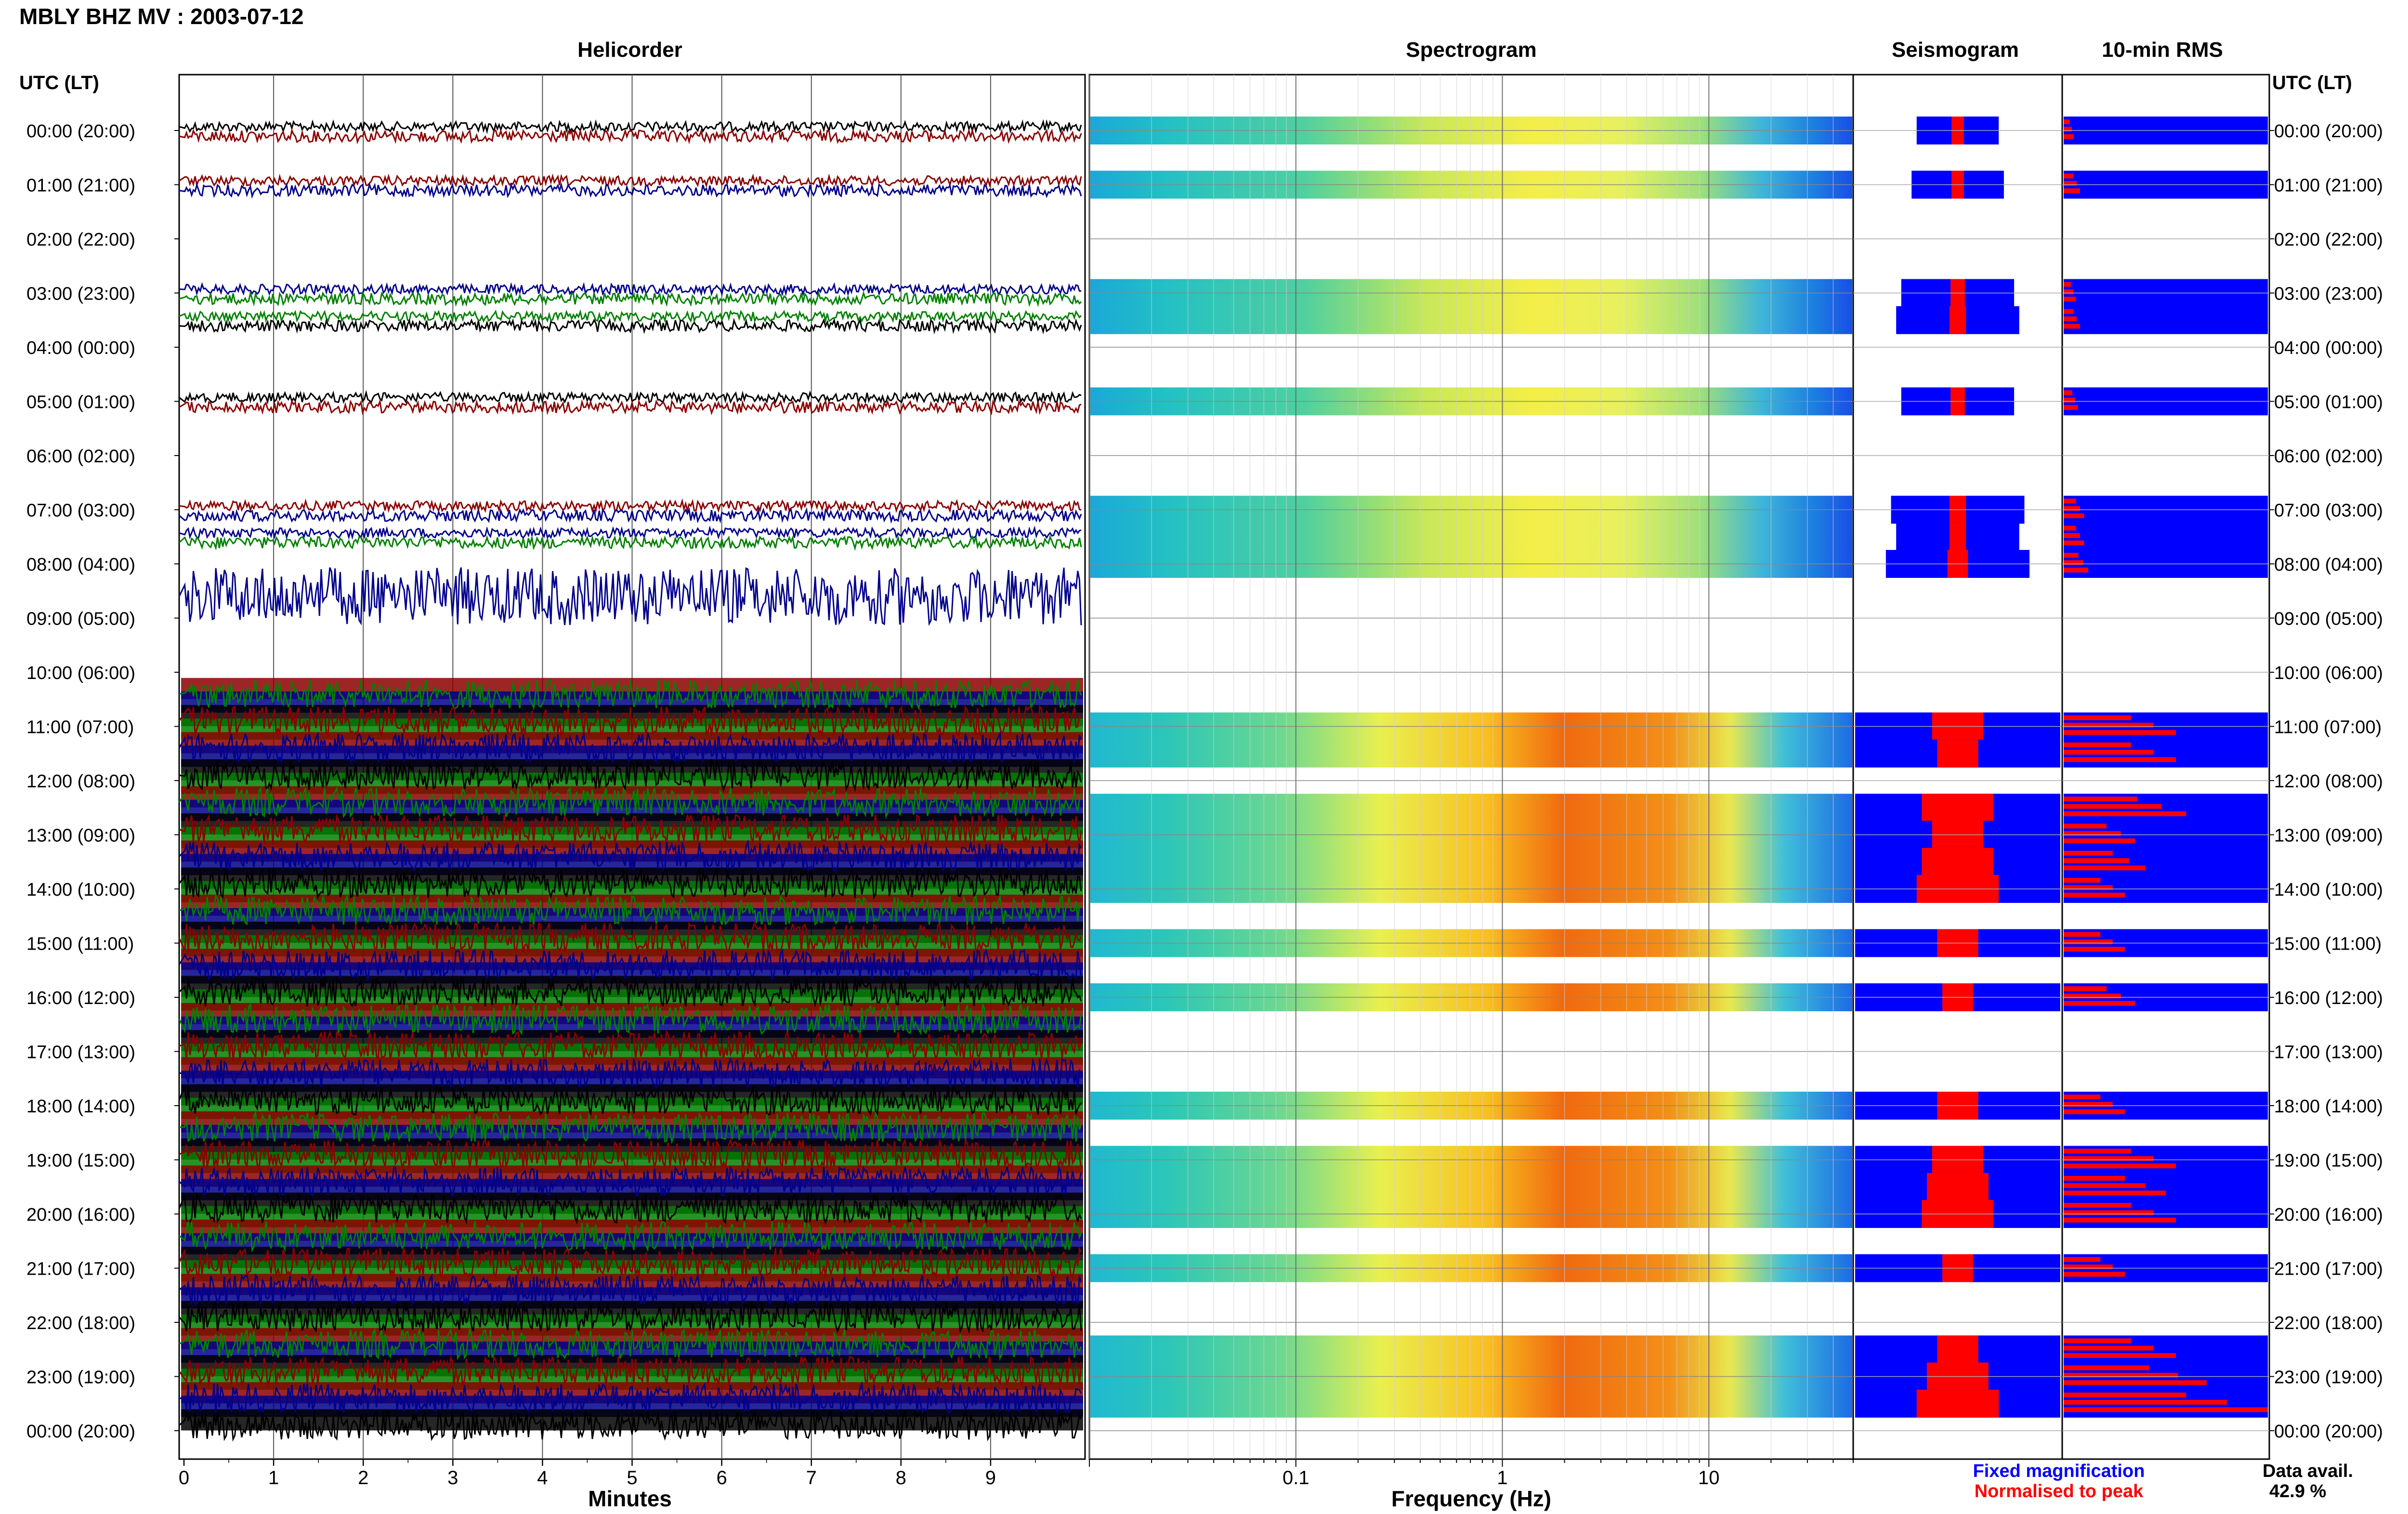 Image resolution: width=2408 pixels, height=1514 pixels. What do you see at coordinates (80, 1378) in the screenshot?
I see `time-label-left: 23:00 (19:00)` at bounding box center [80, 1378].